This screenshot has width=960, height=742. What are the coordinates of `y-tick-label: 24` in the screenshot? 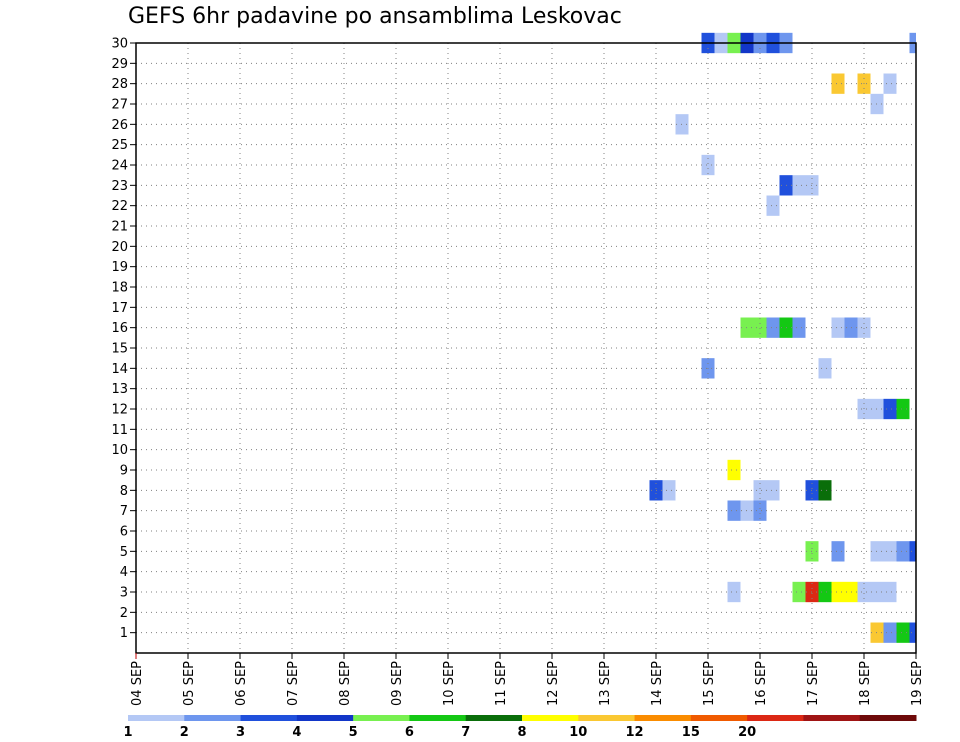 It's located at (119, 166).